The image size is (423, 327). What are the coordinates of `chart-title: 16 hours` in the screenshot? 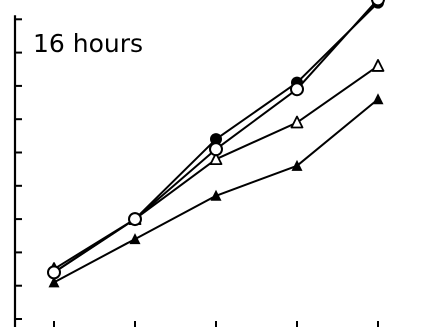 It's located at (88, 43).